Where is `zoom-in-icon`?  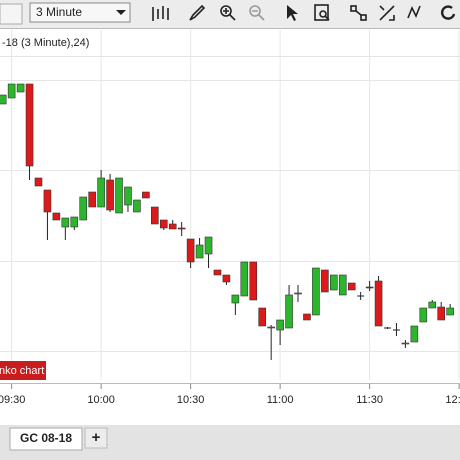
zoom-in-icon is located at coordinates (228, 13).